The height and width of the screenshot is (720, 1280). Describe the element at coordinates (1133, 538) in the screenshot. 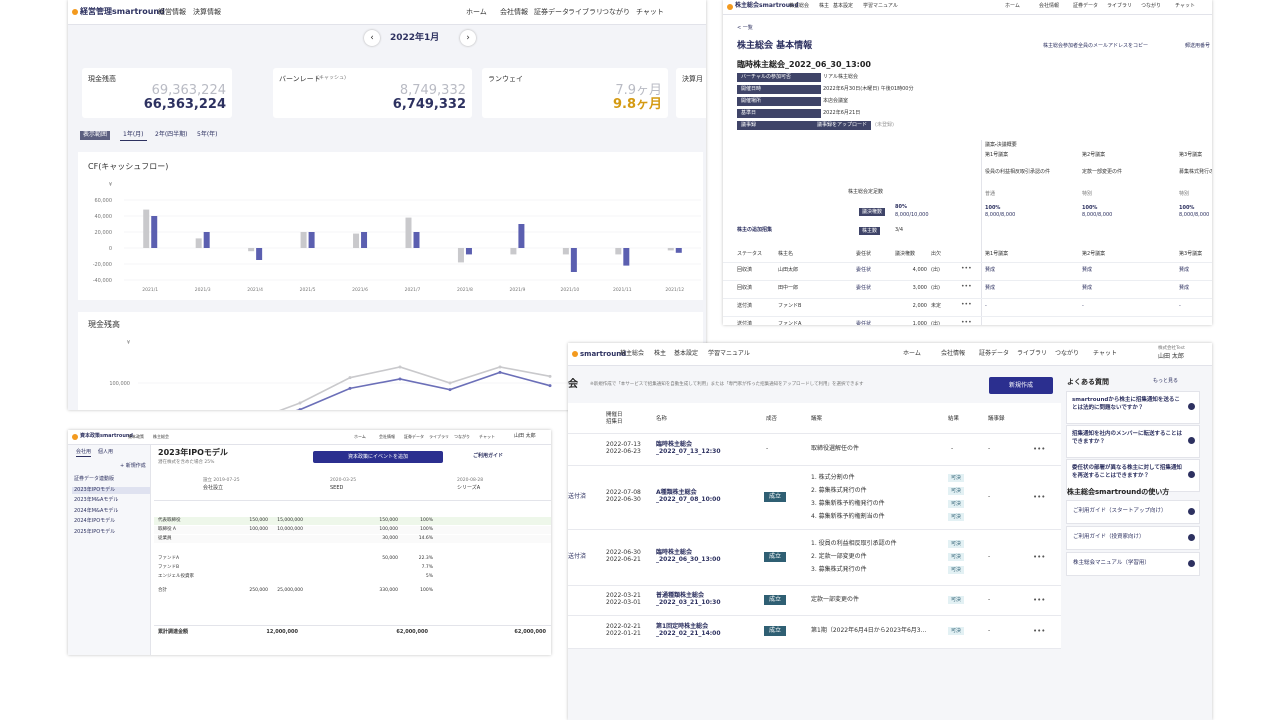

I see `guide-item: ご利用ガイド（投資家向け）` at that location.